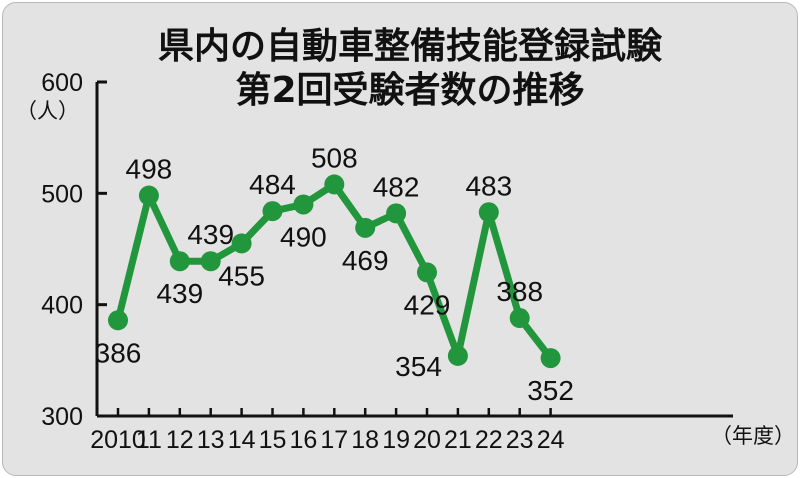 The width and height of the screenshot is (800, 478). What do you see at coordinates (519, 291) in the screenshot?
I see `data-label: 388` at bounding box center [519, 291].